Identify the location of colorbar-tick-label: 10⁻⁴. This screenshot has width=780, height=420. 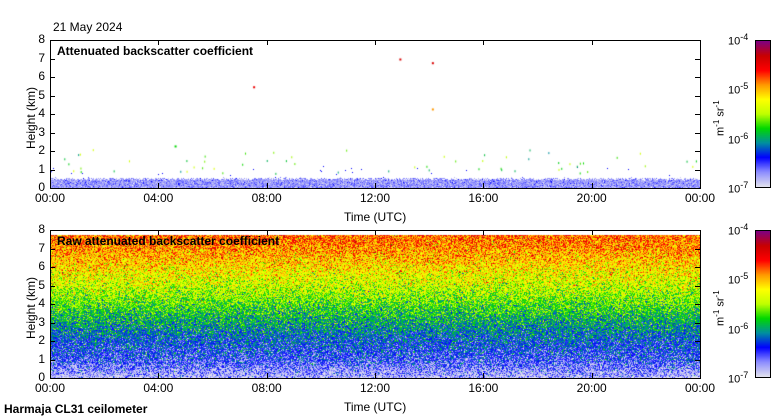
(738, 230).